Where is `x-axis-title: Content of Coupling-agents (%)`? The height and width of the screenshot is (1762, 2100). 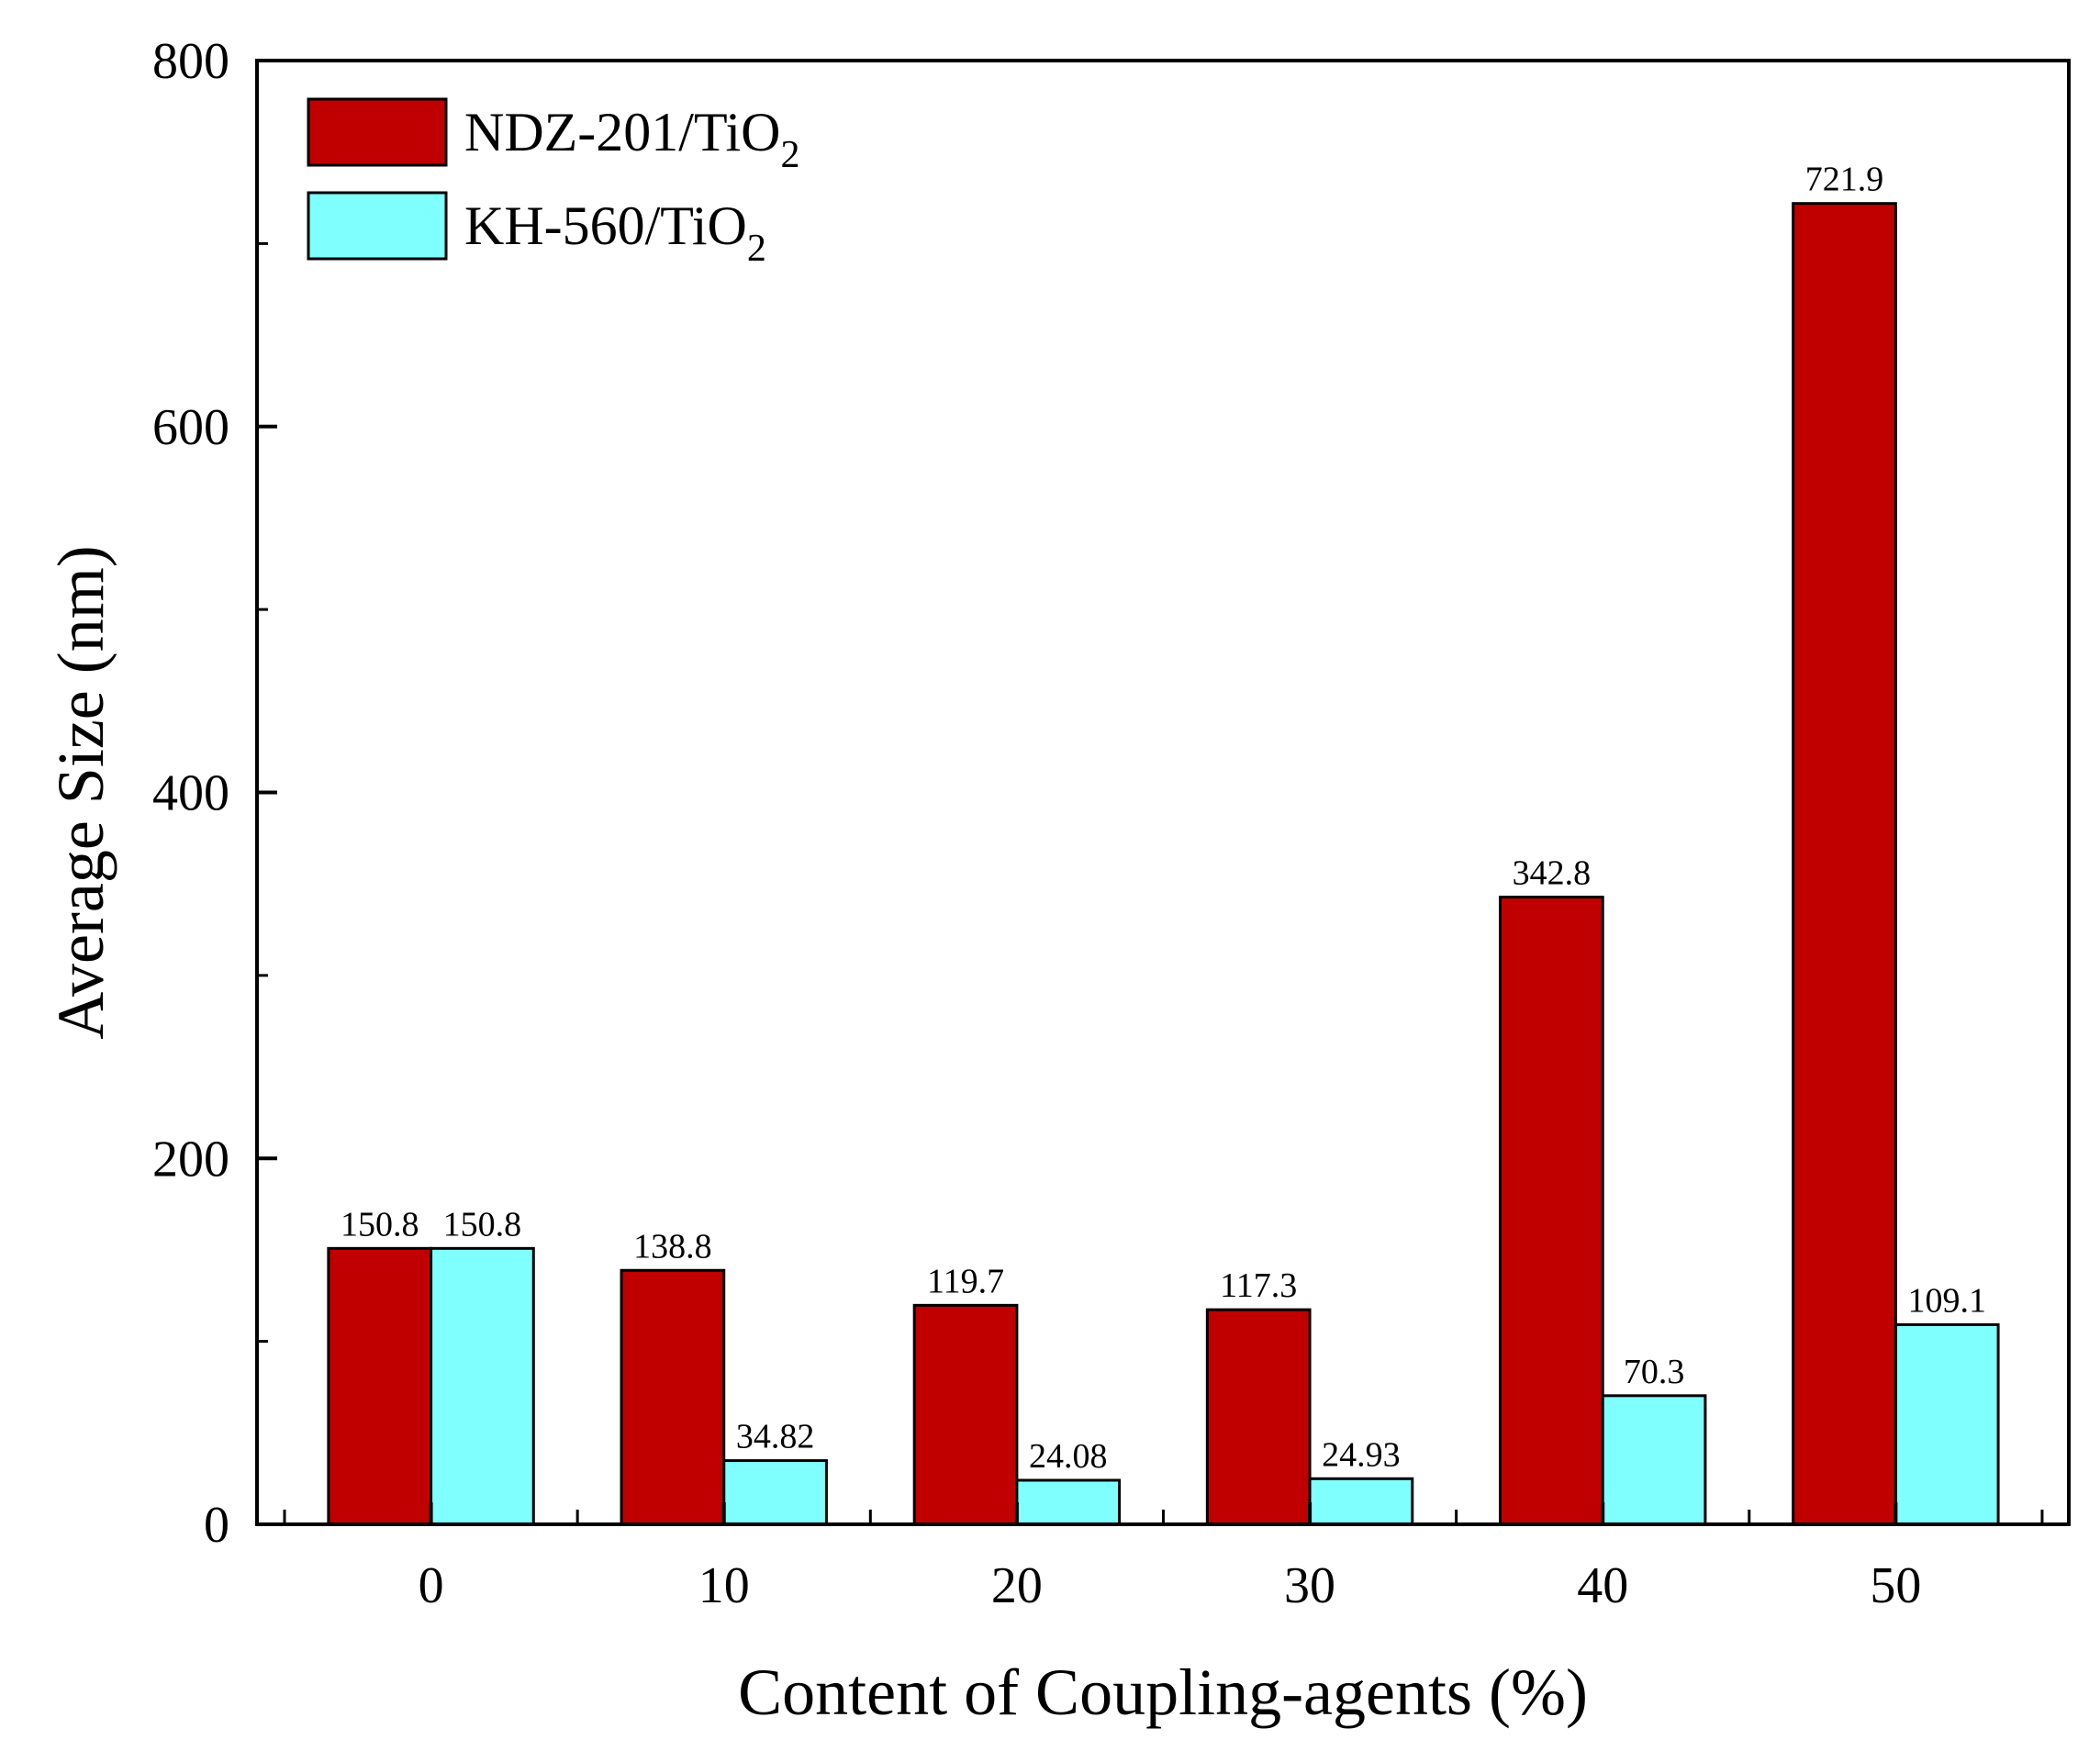 x-axis-title: Content of Coupling-agents (%) is located at coordinates (1163, 1692).